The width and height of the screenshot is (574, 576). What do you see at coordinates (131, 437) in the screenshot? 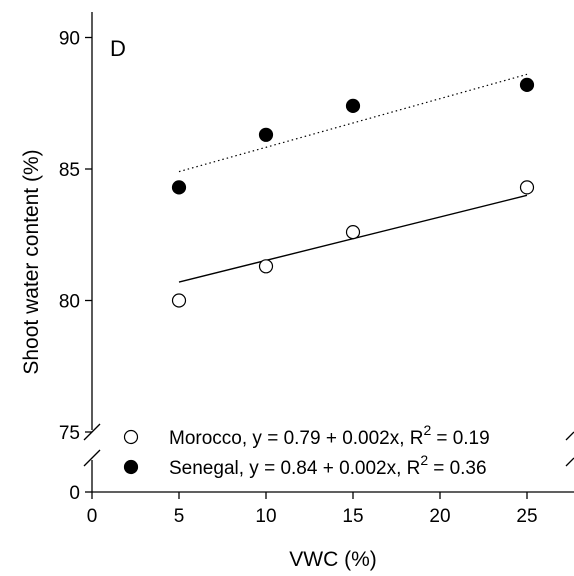
I see `legend-marker-morocco` at bounding box center [131, 437].